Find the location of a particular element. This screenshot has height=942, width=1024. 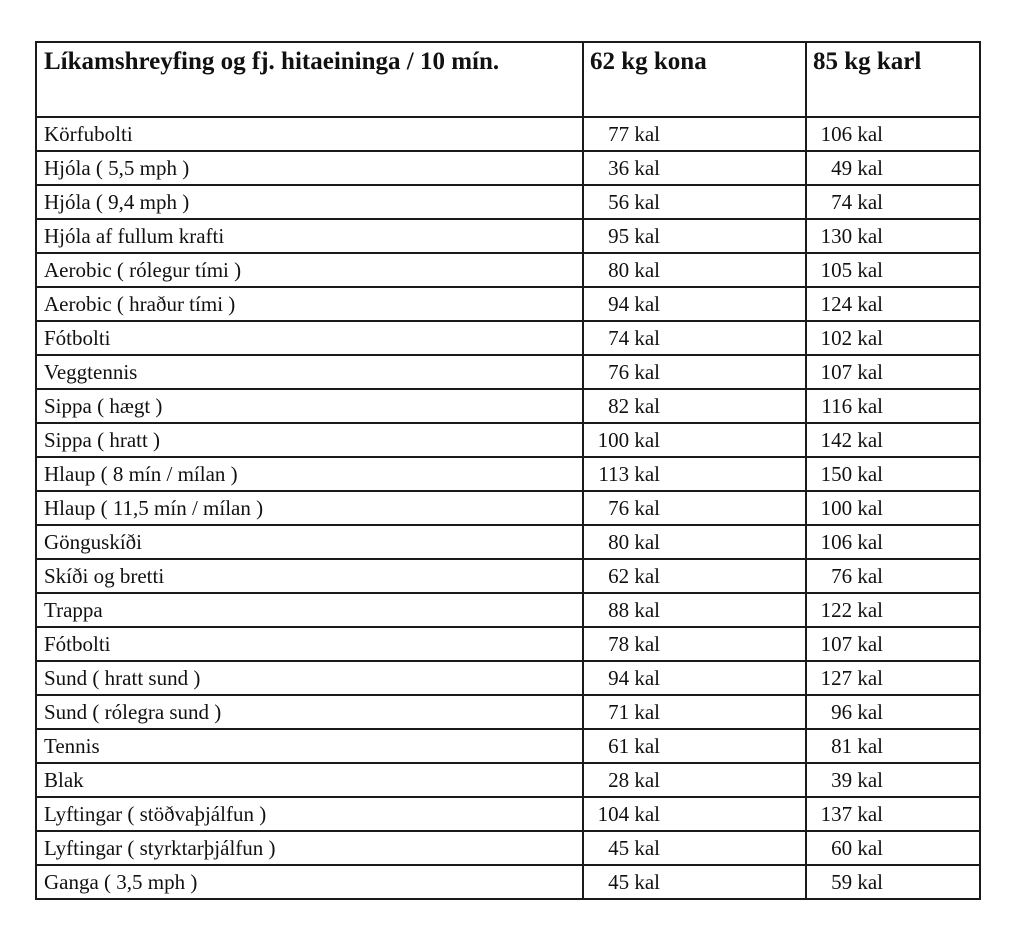

man-calories-value: 60 kal is located at coordinates (857, 848).